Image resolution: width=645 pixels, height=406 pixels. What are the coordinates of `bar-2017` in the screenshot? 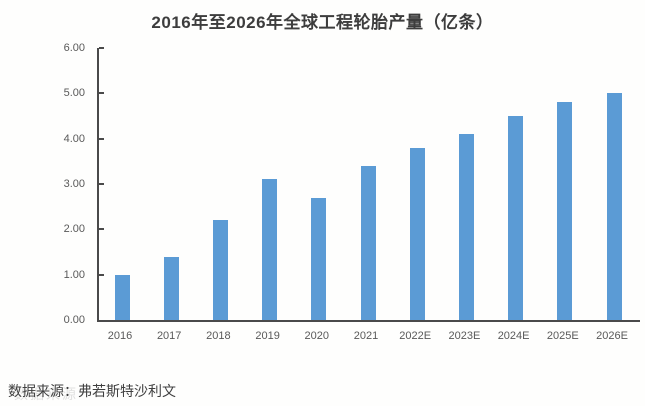 It's located at (171, 288).